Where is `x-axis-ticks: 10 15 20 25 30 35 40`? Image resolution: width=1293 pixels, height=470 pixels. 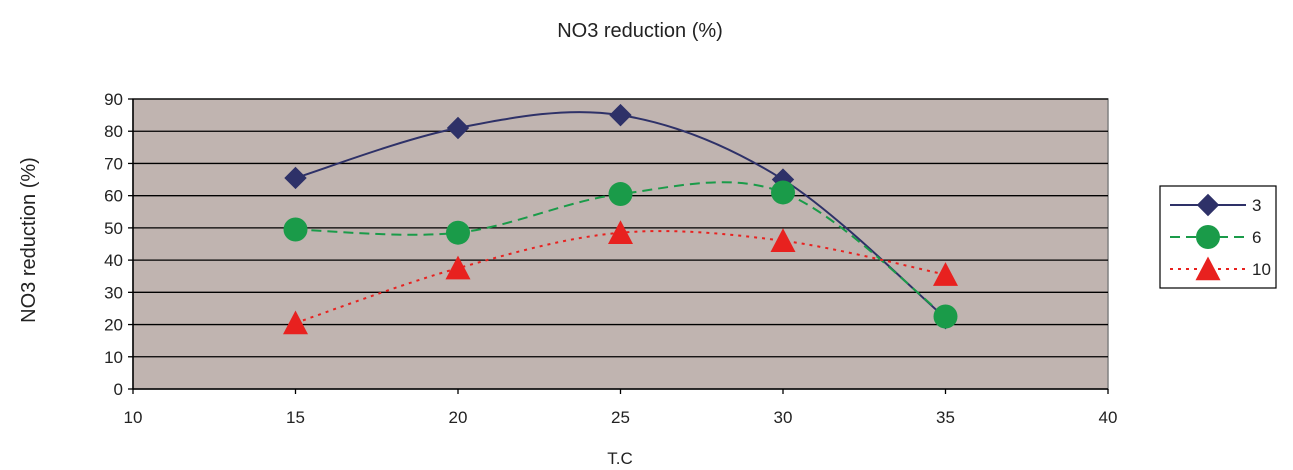 x-axis-ticks: 10 15 20 25 30 35 40 is located at coordinates (621, 408).